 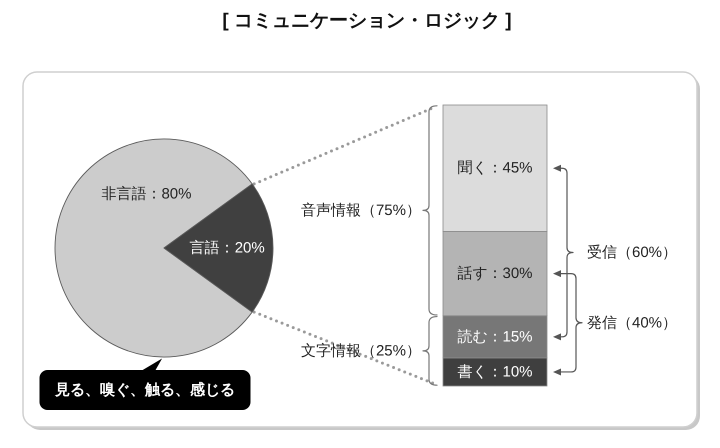 I want to click on data-label: 話す：30%, so click(x=495, y=273).